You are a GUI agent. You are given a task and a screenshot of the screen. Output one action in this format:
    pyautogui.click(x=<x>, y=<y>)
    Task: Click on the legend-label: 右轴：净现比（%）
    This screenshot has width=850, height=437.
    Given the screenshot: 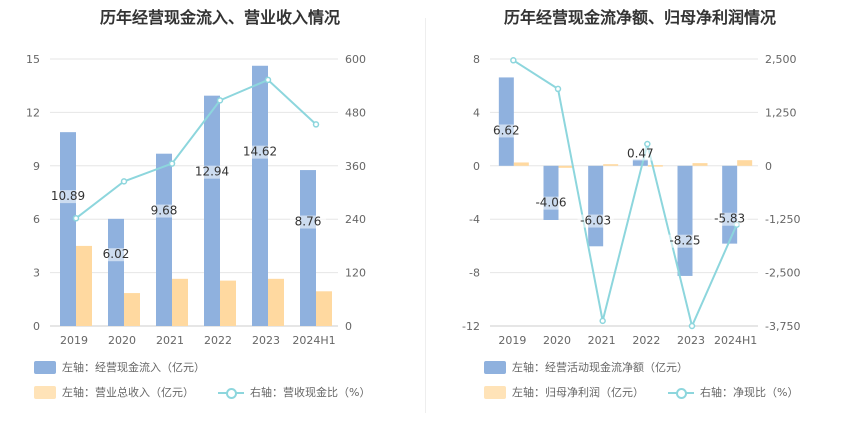 What is the action you would take?
    pyautogui.click(x=749, y=392)
    